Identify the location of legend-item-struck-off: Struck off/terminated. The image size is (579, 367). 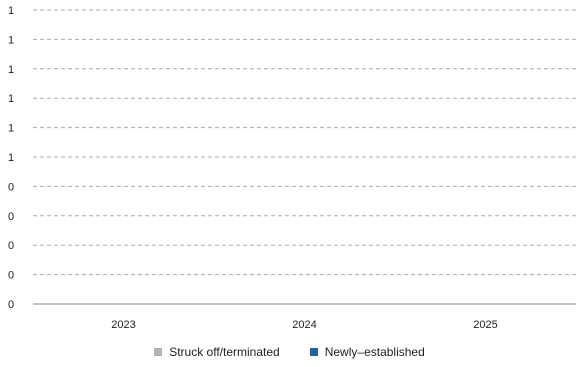
(217, 352).